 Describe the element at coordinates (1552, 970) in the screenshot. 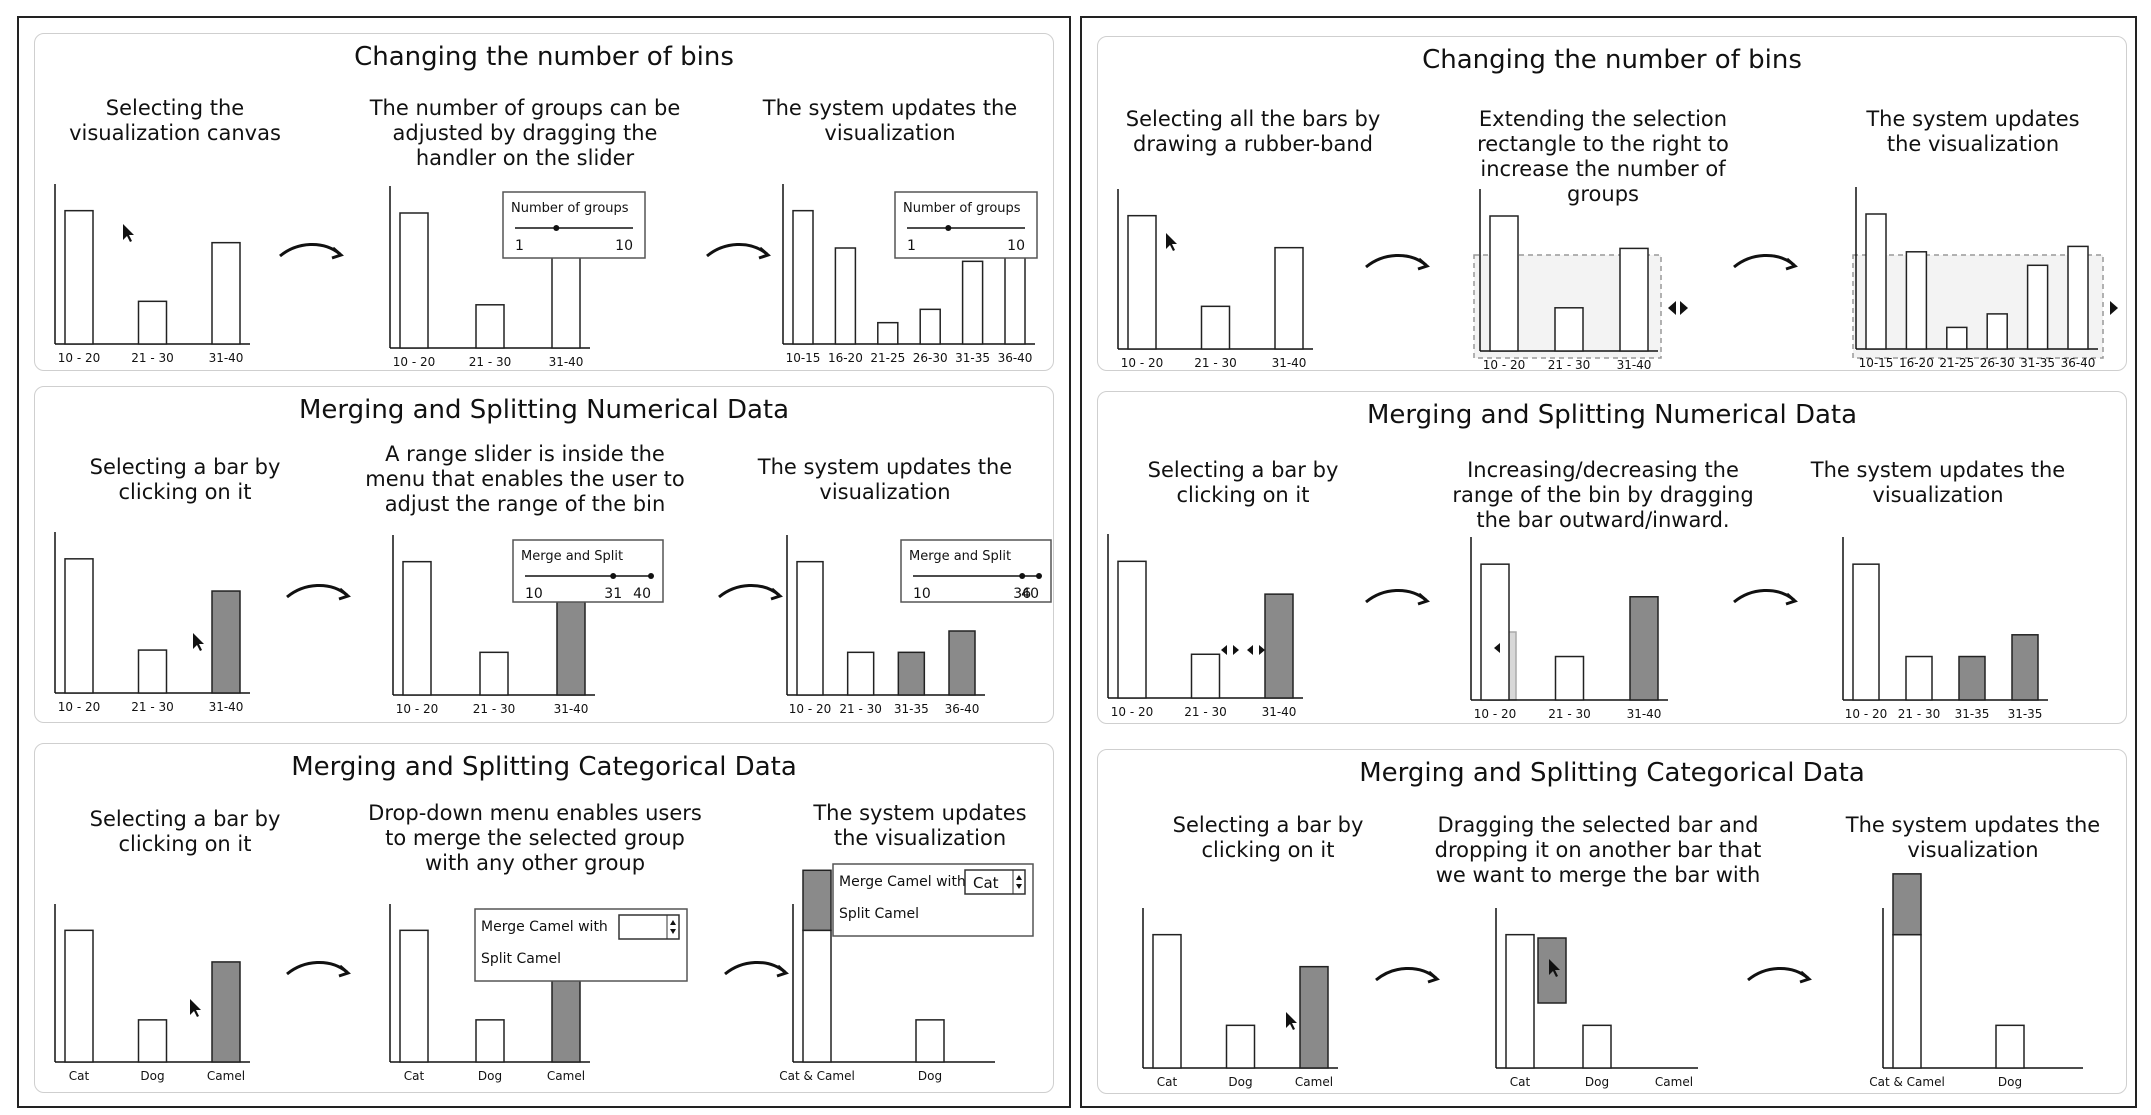

I see `dragged-bar` at that location.